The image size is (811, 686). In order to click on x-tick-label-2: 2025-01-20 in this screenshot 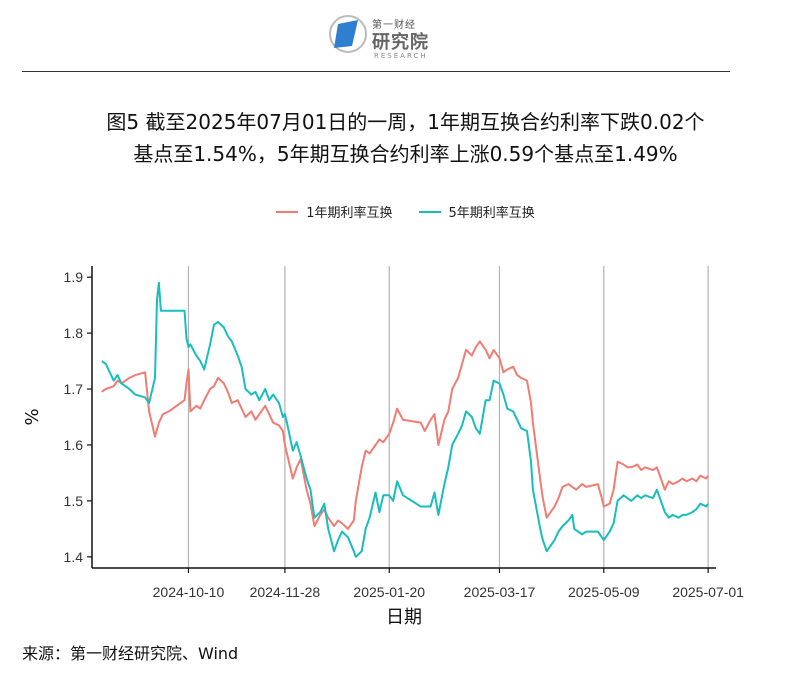, I will do `click(389, 592)`.